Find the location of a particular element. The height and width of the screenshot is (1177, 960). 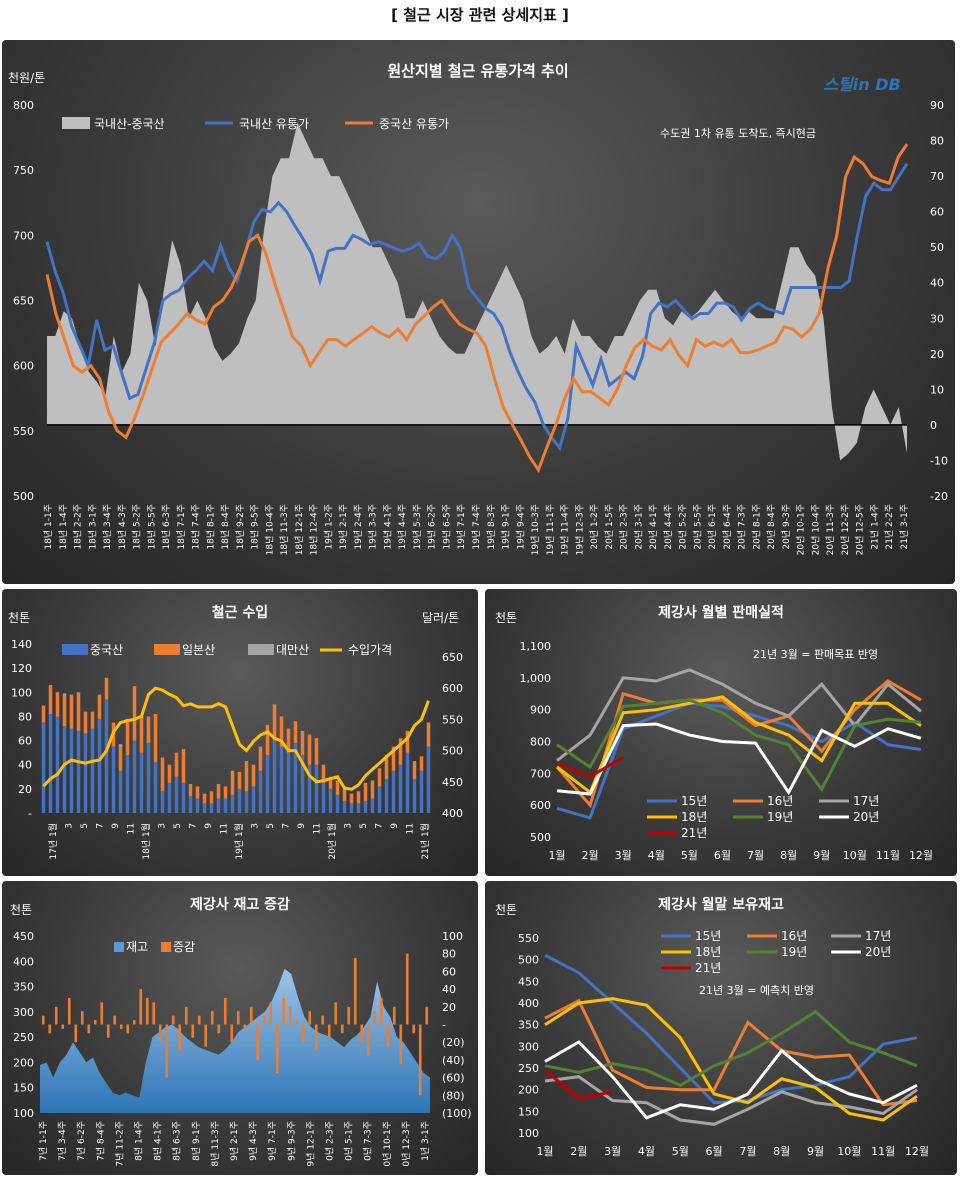

x-tick-label: 20년 3-1주 is located at coordinates (638, 527).